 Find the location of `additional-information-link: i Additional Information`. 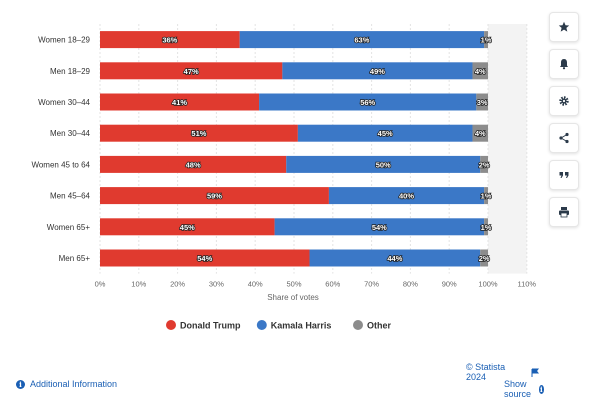

additional-information-link: i Additional Information is located at coordinates (66, 384).